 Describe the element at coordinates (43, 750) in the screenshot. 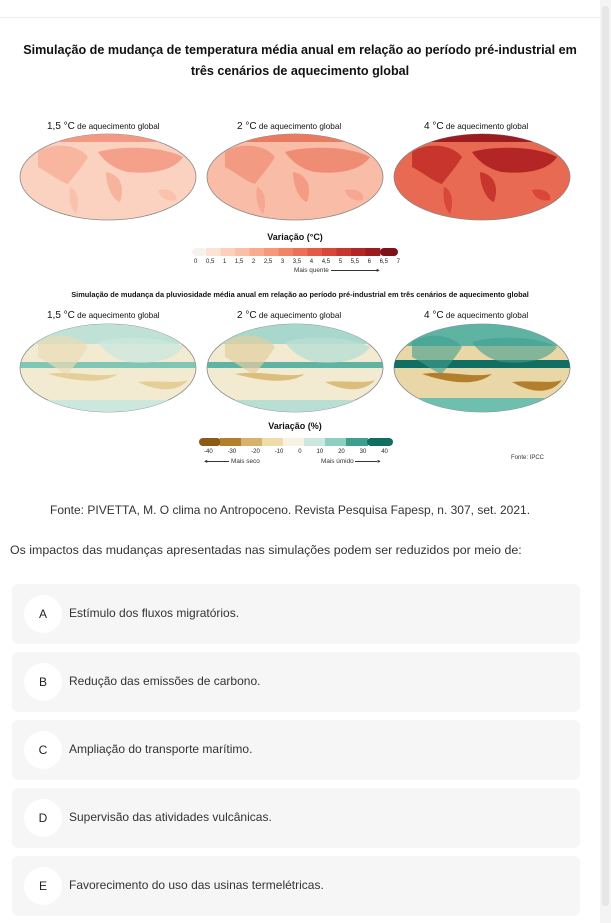

I see `option-c-letter: C` at that location.